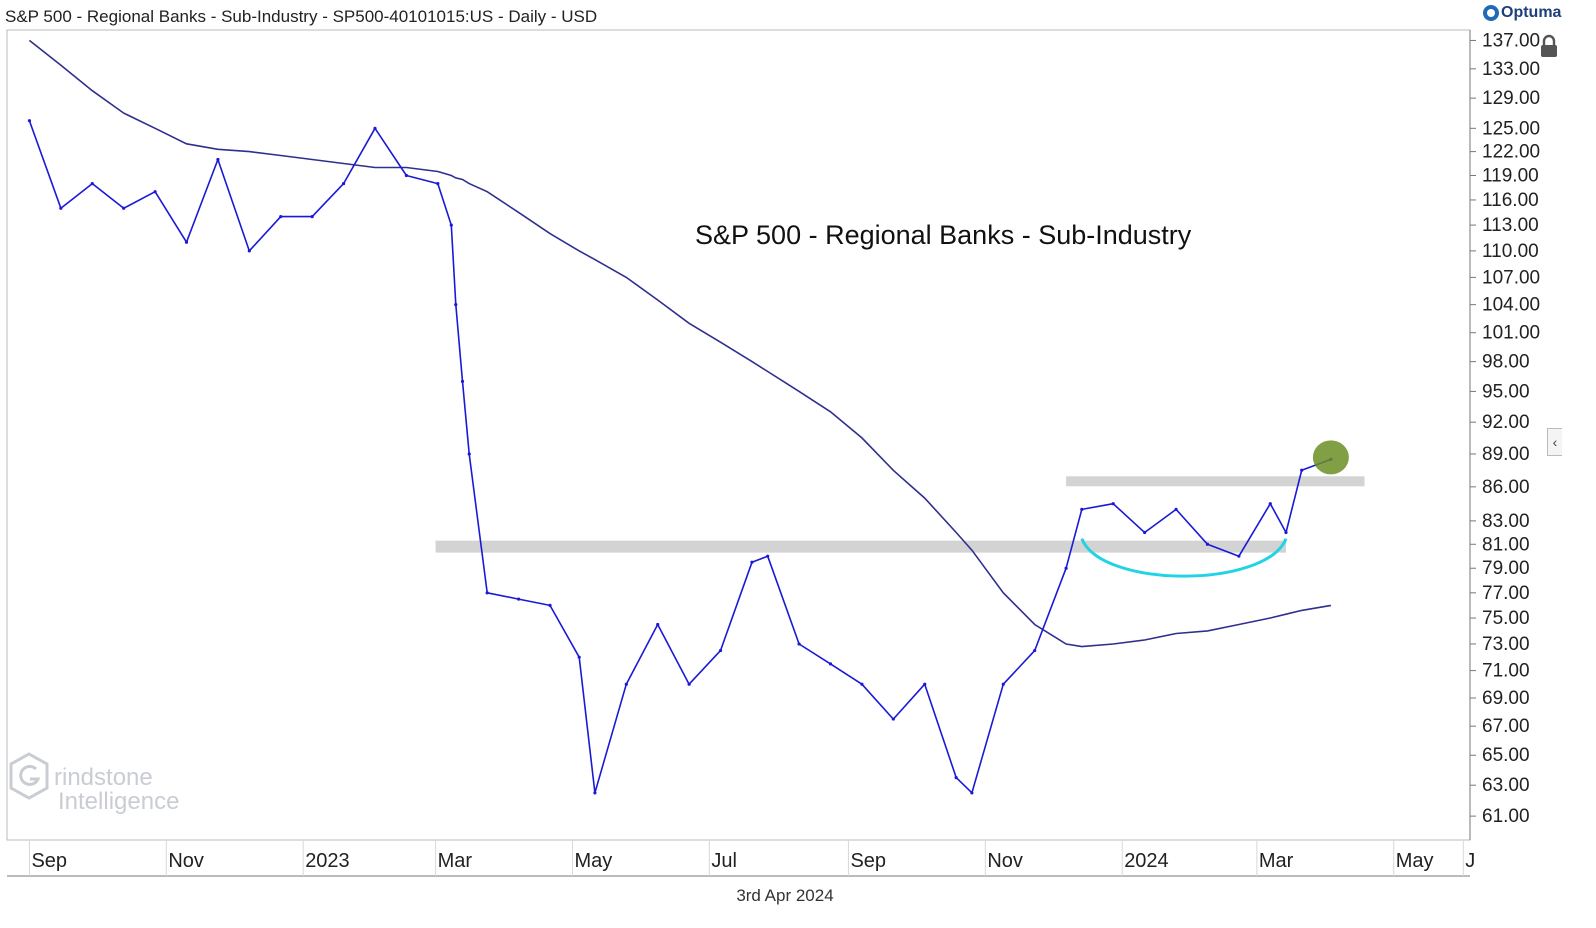 This screenshot has width=1596, height=928. What do you see at coordinates (1506, 568) in the screenshot?
I see `y-tick-label: 79.00` at bounding box center [1506, 568].